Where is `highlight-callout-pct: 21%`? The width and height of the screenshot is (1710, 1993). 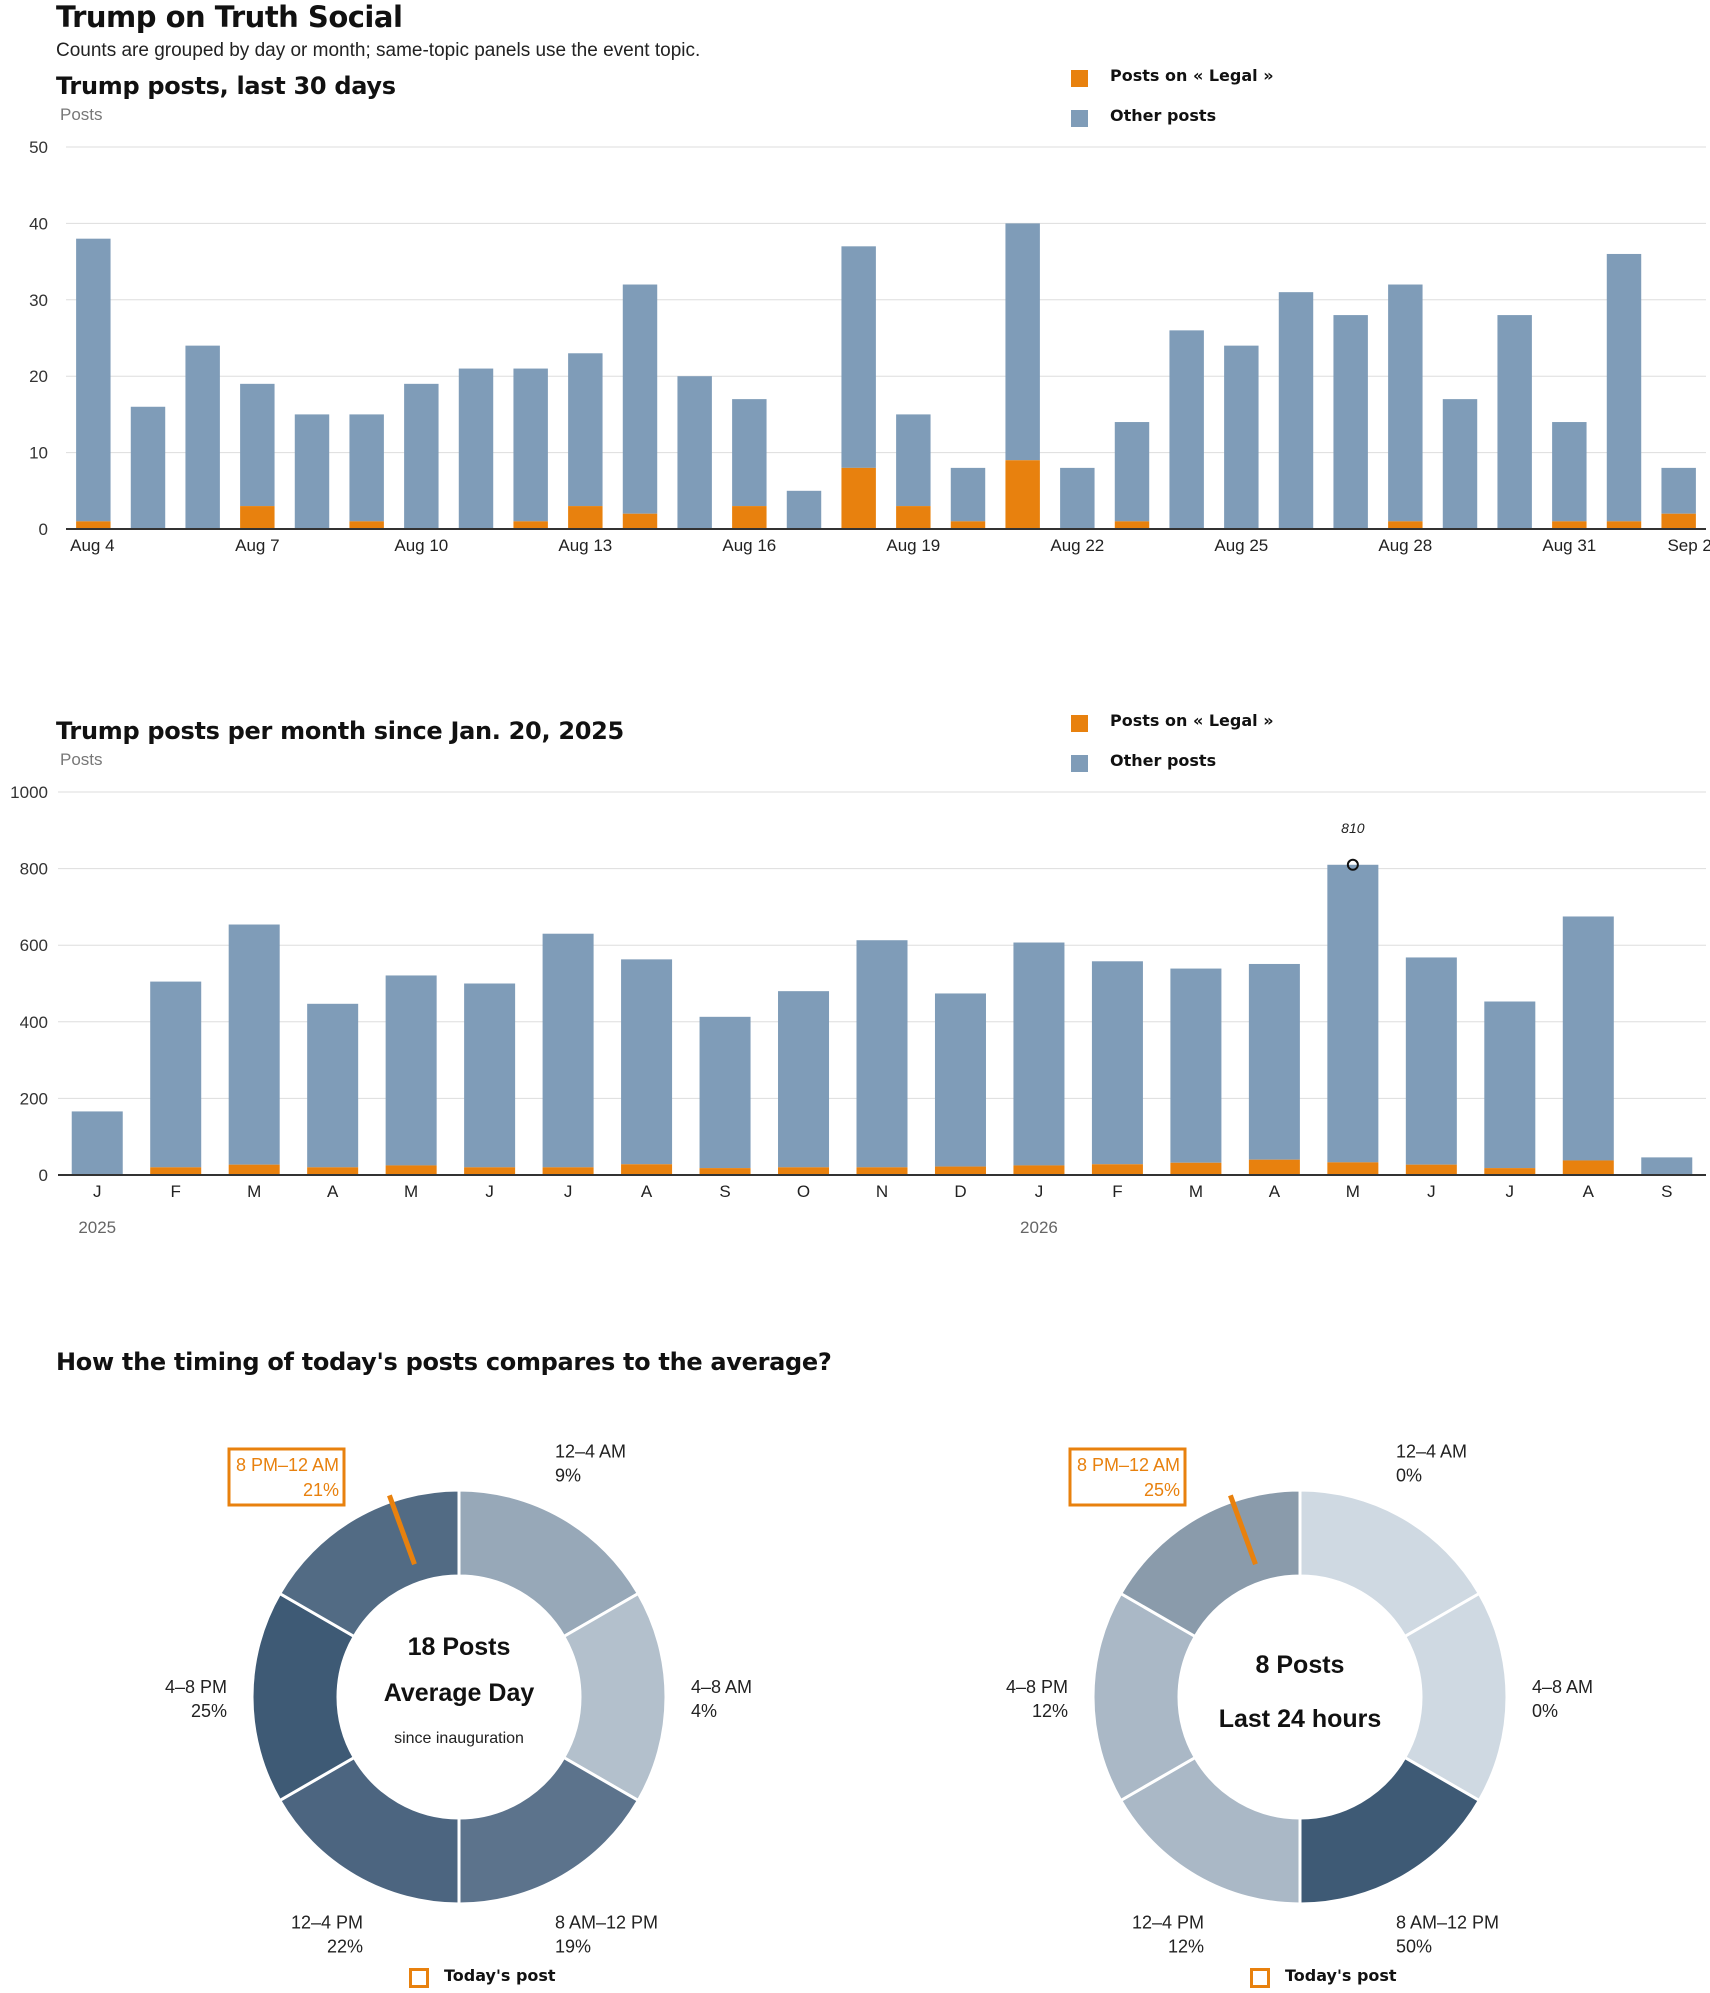 highlight-callout-pct: 21% is located at coordinates (321, 1490).